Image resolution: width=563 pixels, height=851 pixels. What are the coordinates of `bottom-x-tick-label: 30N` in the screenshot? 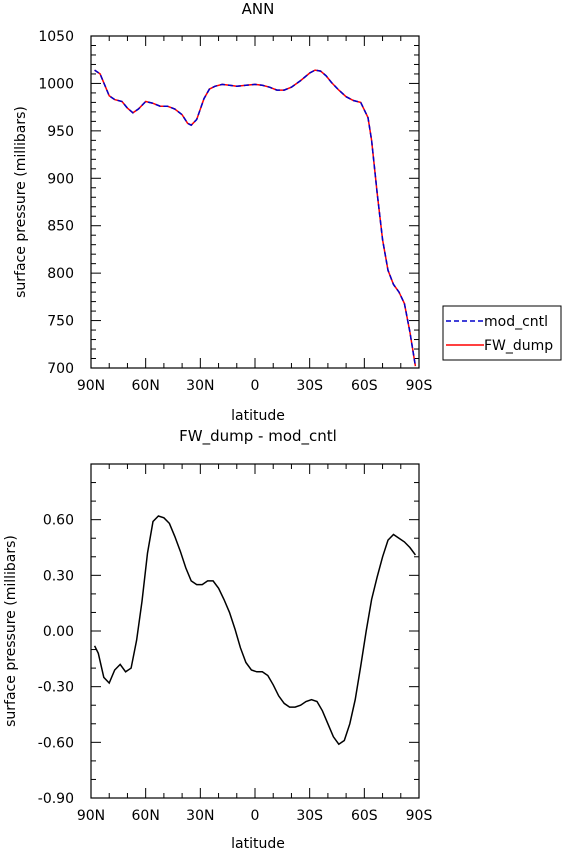 It's located at (200, 816).